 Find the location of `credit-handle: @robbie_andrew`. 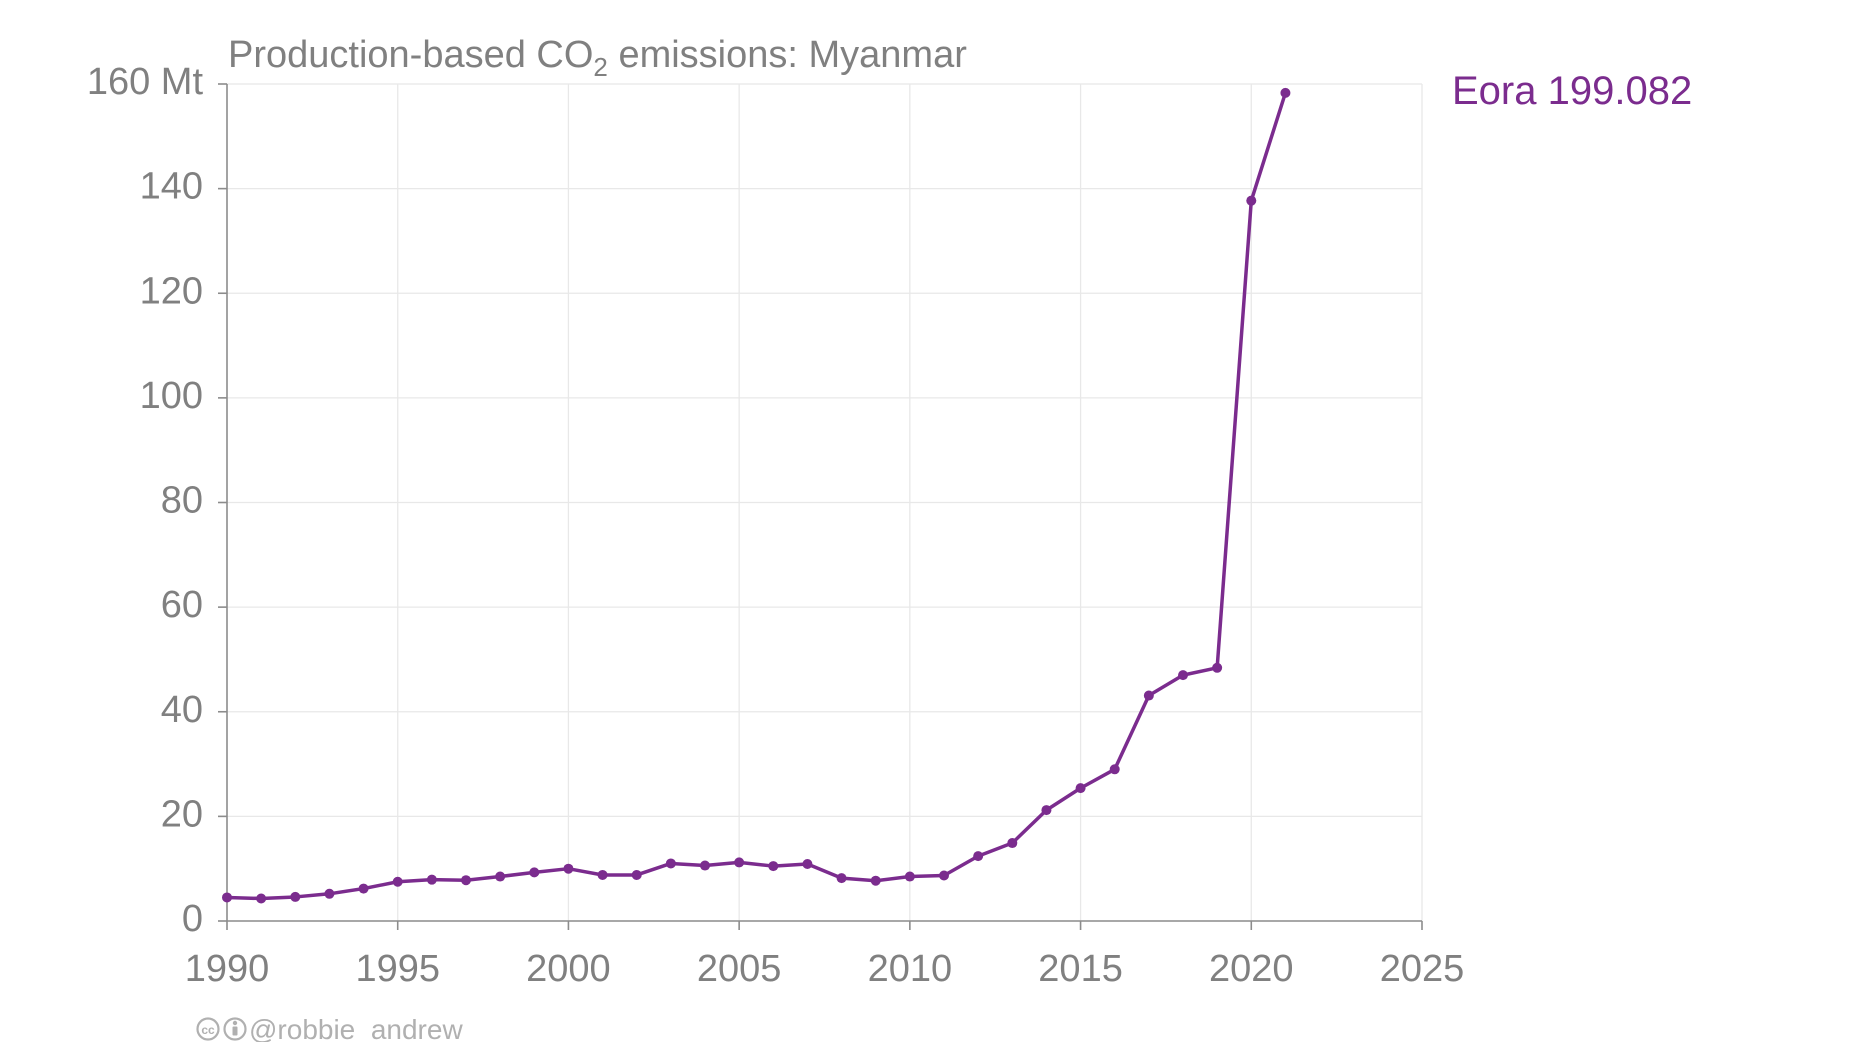

credit-handle: @robbie_andrew is located at coordinates (356, 1028).